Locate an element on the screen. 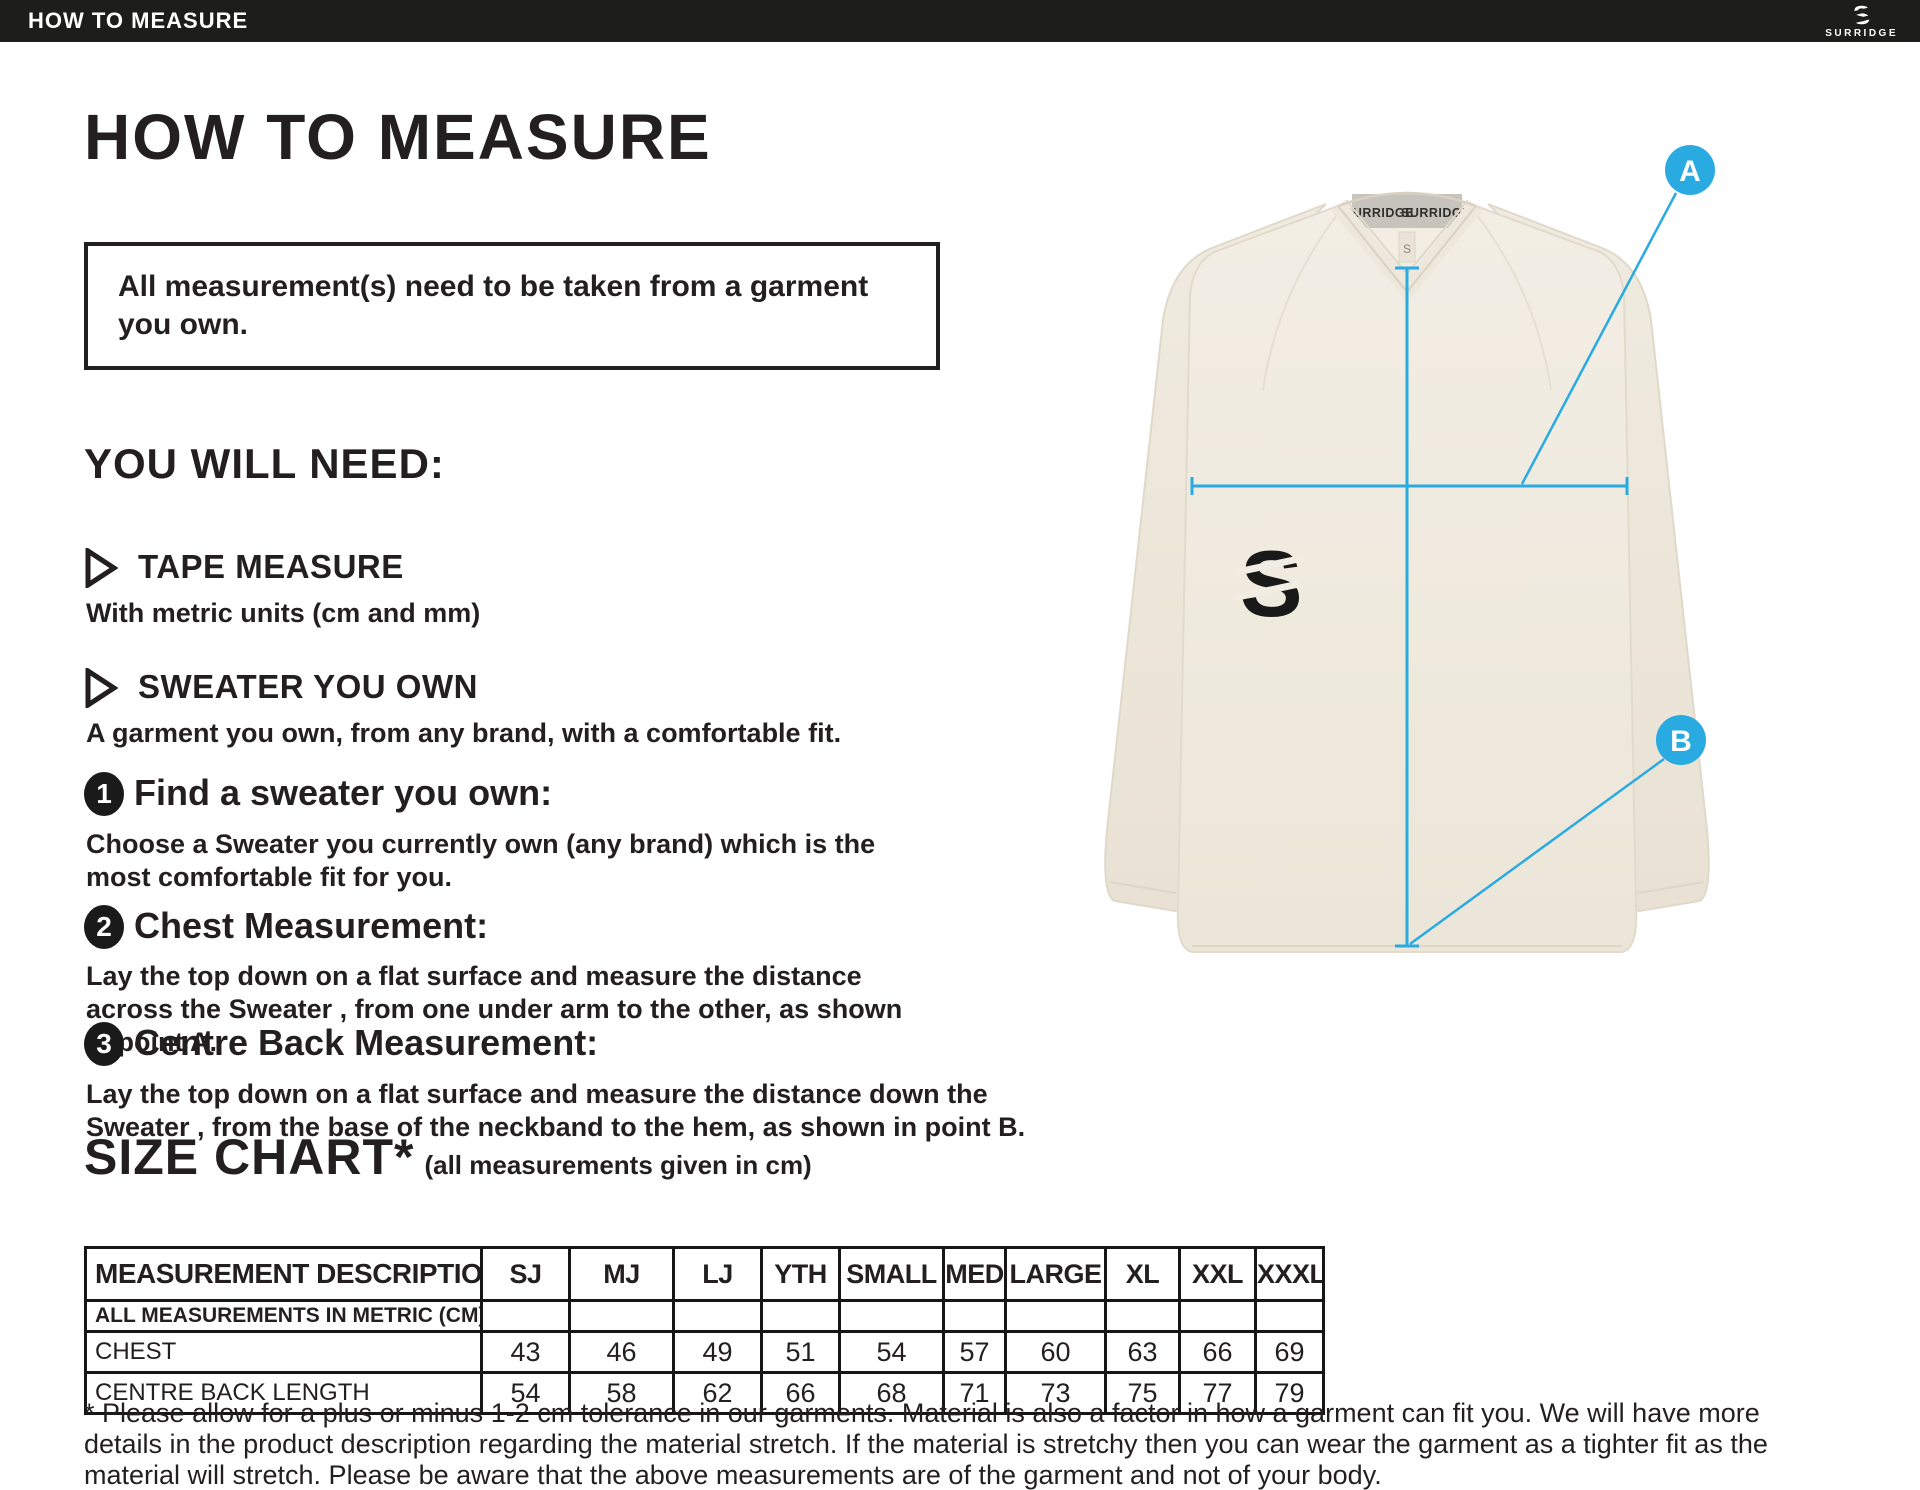 This screenshot has width=1920, height=1490. column-header: MJ is located at coordinates (621, 1274).